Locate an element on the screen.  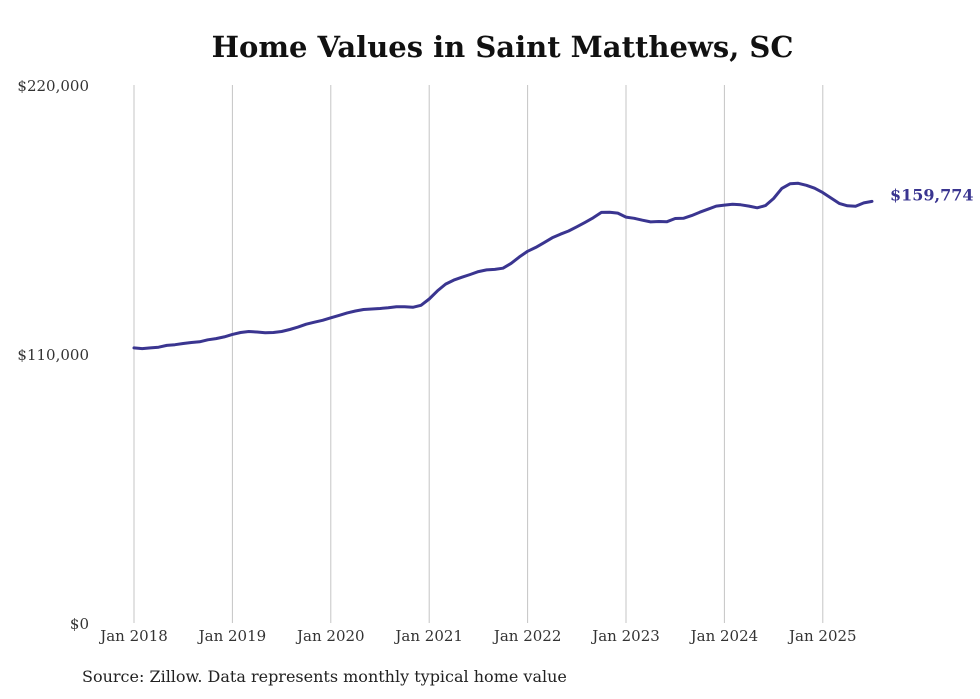
chart-title: Home Values in Saint Matthews, SC is located at coordinates (502, 47).